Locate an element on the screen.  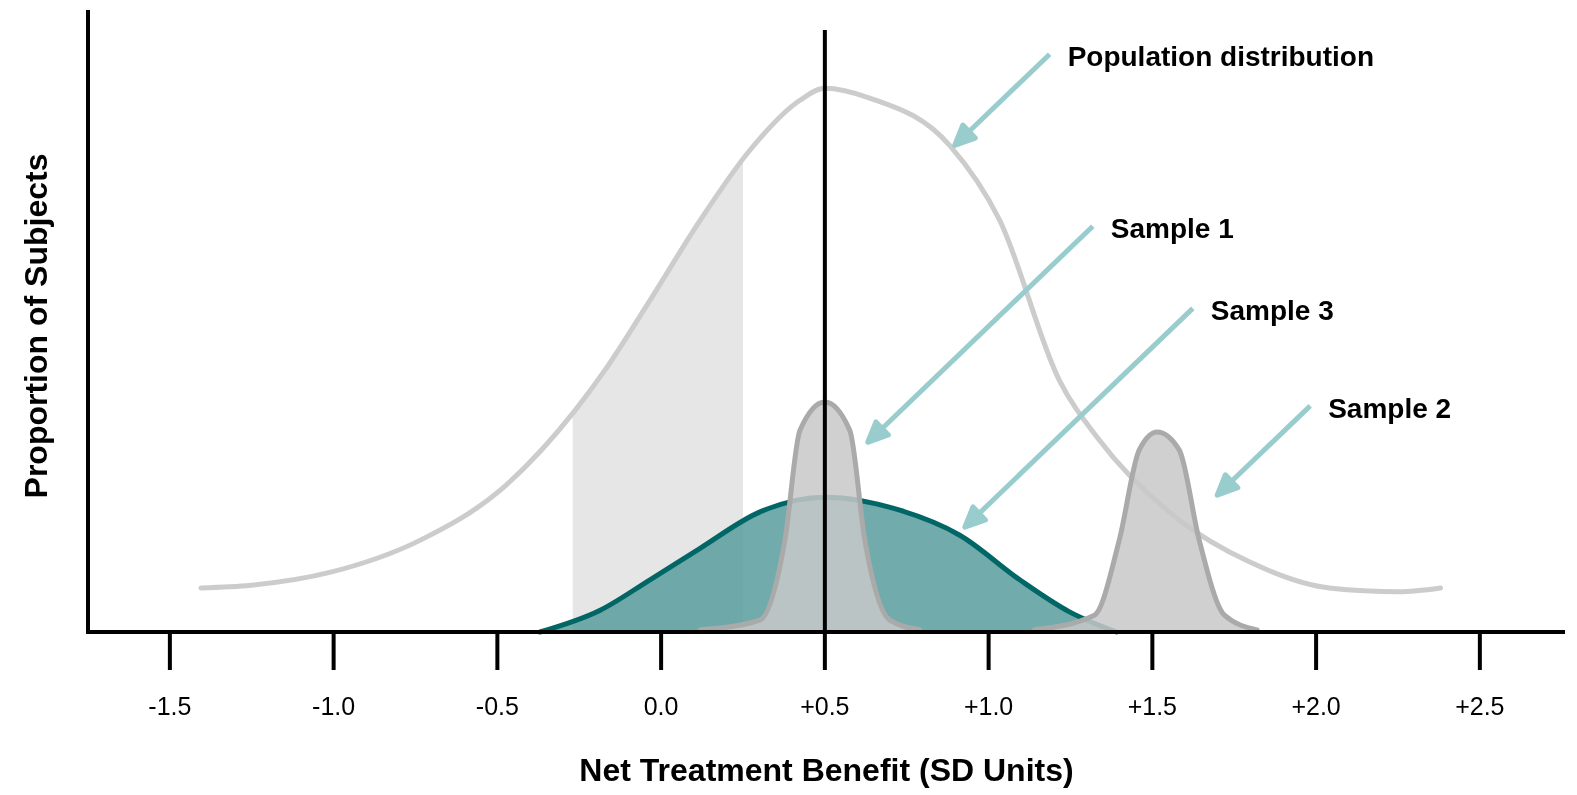
x-tick-label: +1.5 is located at coordinates (1152, 706).